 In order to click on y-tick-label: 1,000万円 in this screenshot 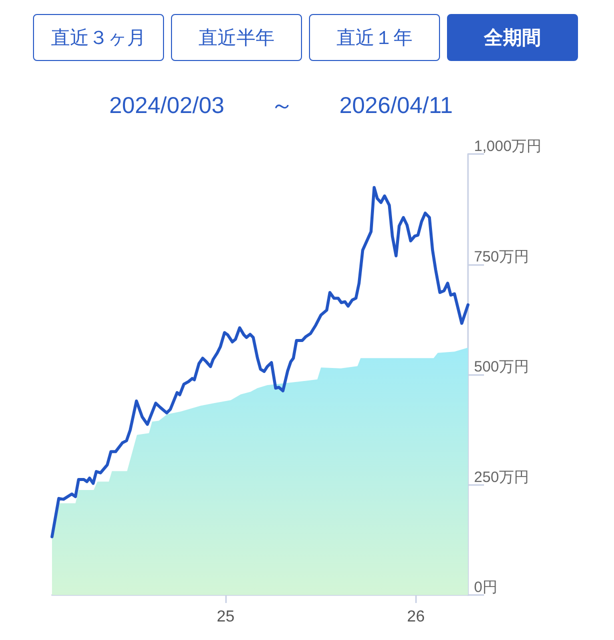, I will do `click(508, 146)`.